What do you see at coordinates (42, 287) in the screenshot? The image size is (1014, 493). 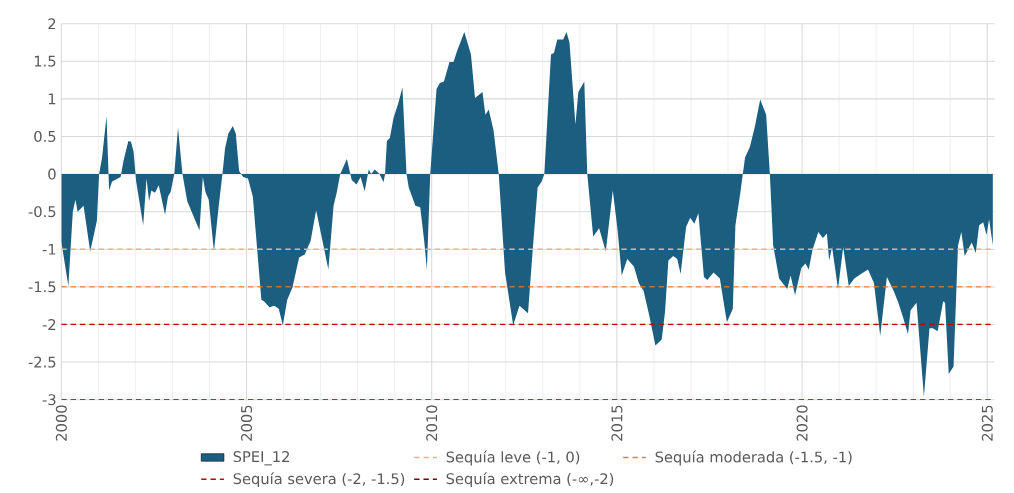 I see `y-tick-label: -1.5` at bounding box center [42, 287].